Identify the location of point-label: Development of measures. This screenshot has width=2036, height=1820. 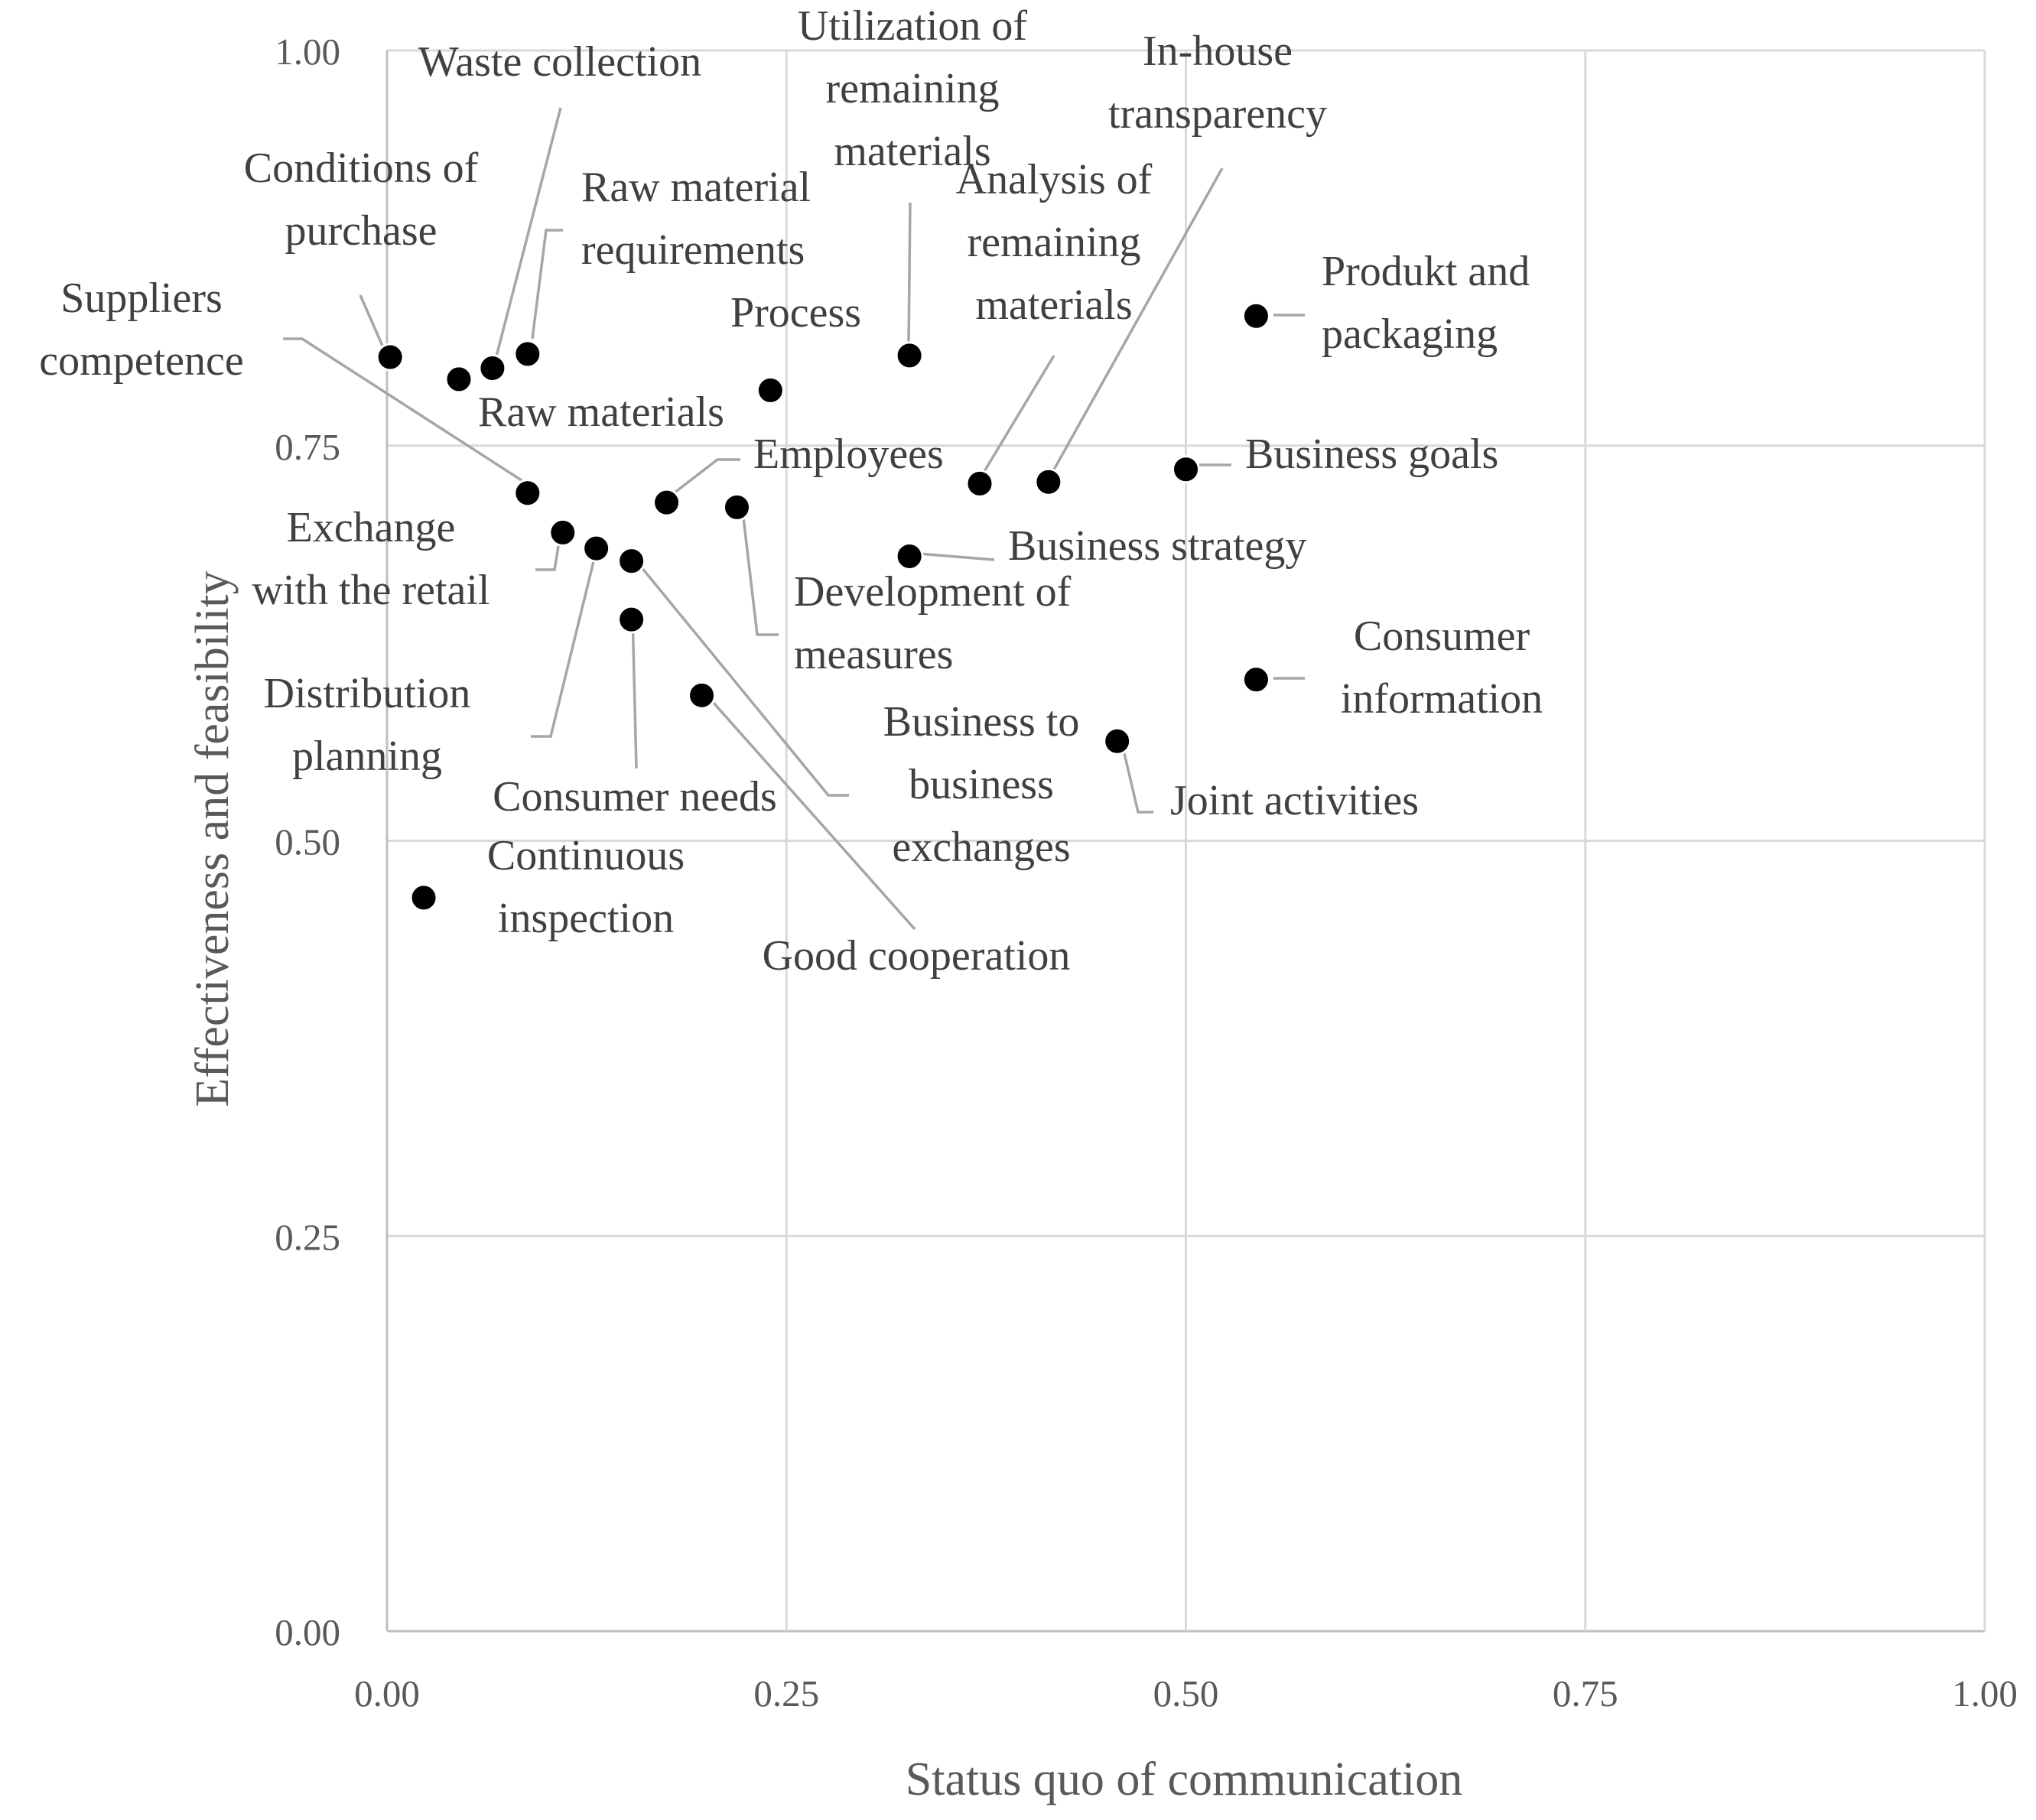
(933, 623).